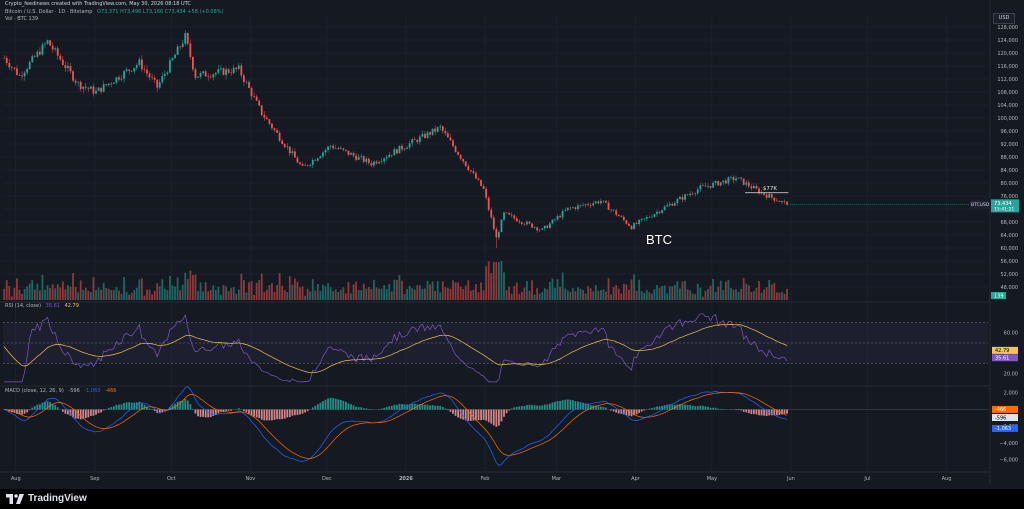  Describe the element at coordinates (495, 476) in the screenshot. I see `time-axis: Aug Sep Oct Nov Dec 2026 Feb Mar Apr May Jun Jul Aug` at that location.